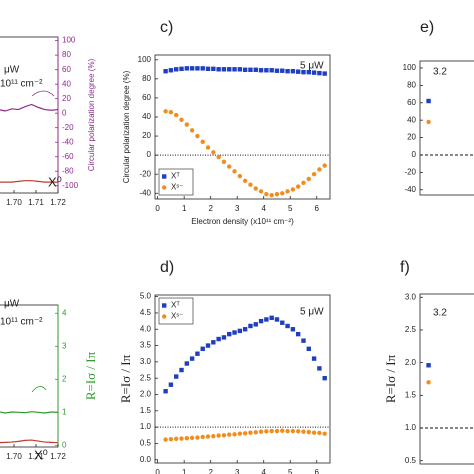 The width and height of the screenshot is (474, 474). Describe the element at coordinates (440, 313) in the screenshot. I see `annotation: 3.2` at that location.